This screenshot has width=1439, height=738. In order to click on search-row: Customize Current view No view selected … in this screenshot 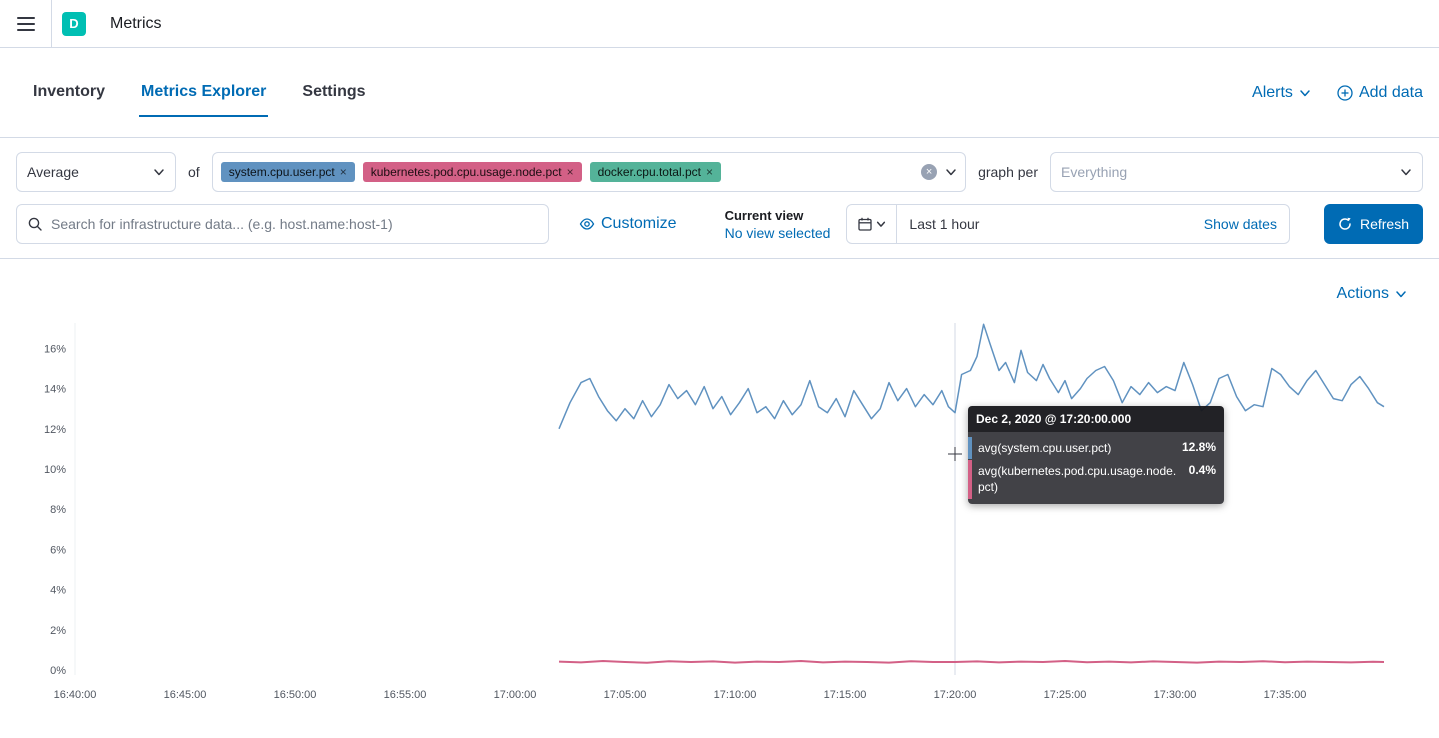, I will do `click(719, 224)`.